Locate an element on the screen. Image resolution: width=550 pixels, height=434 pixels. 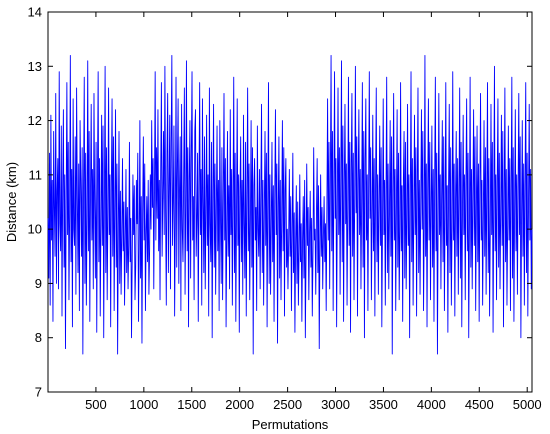
y-axis-title: Distance (km) is located at coordinates (11, 202).